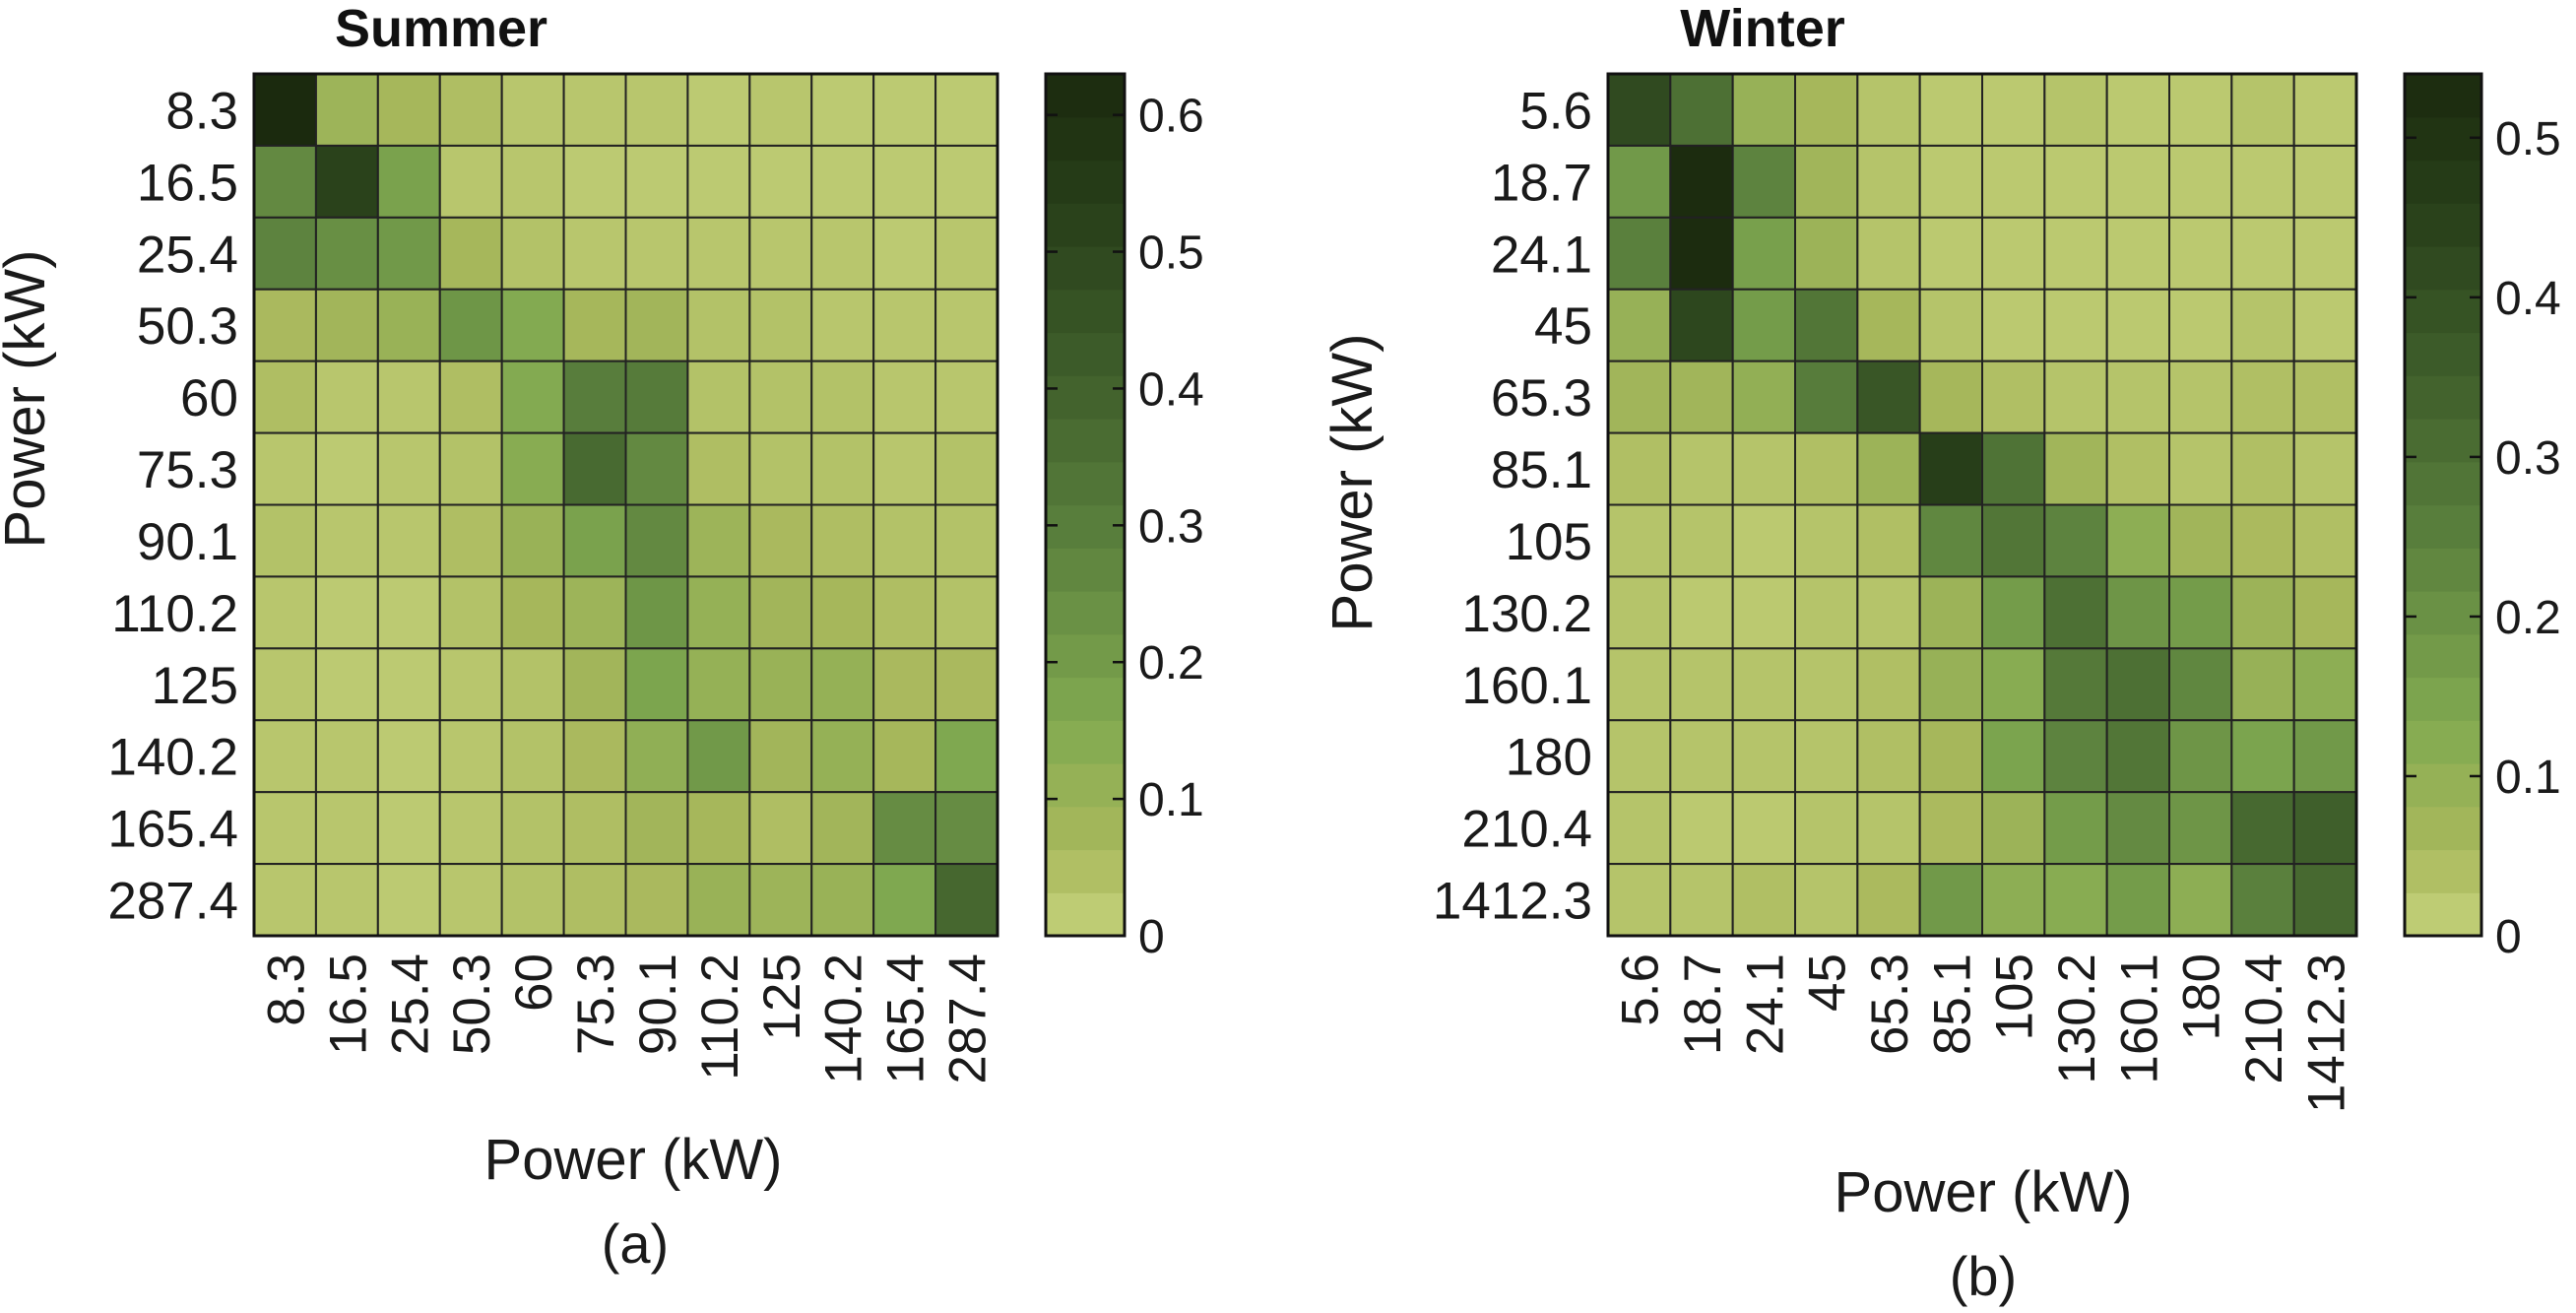  What do you see at coordinates (195, 686) in the screenshot?
I see `y-tick-label: 125` at bounding box center [195, 686].